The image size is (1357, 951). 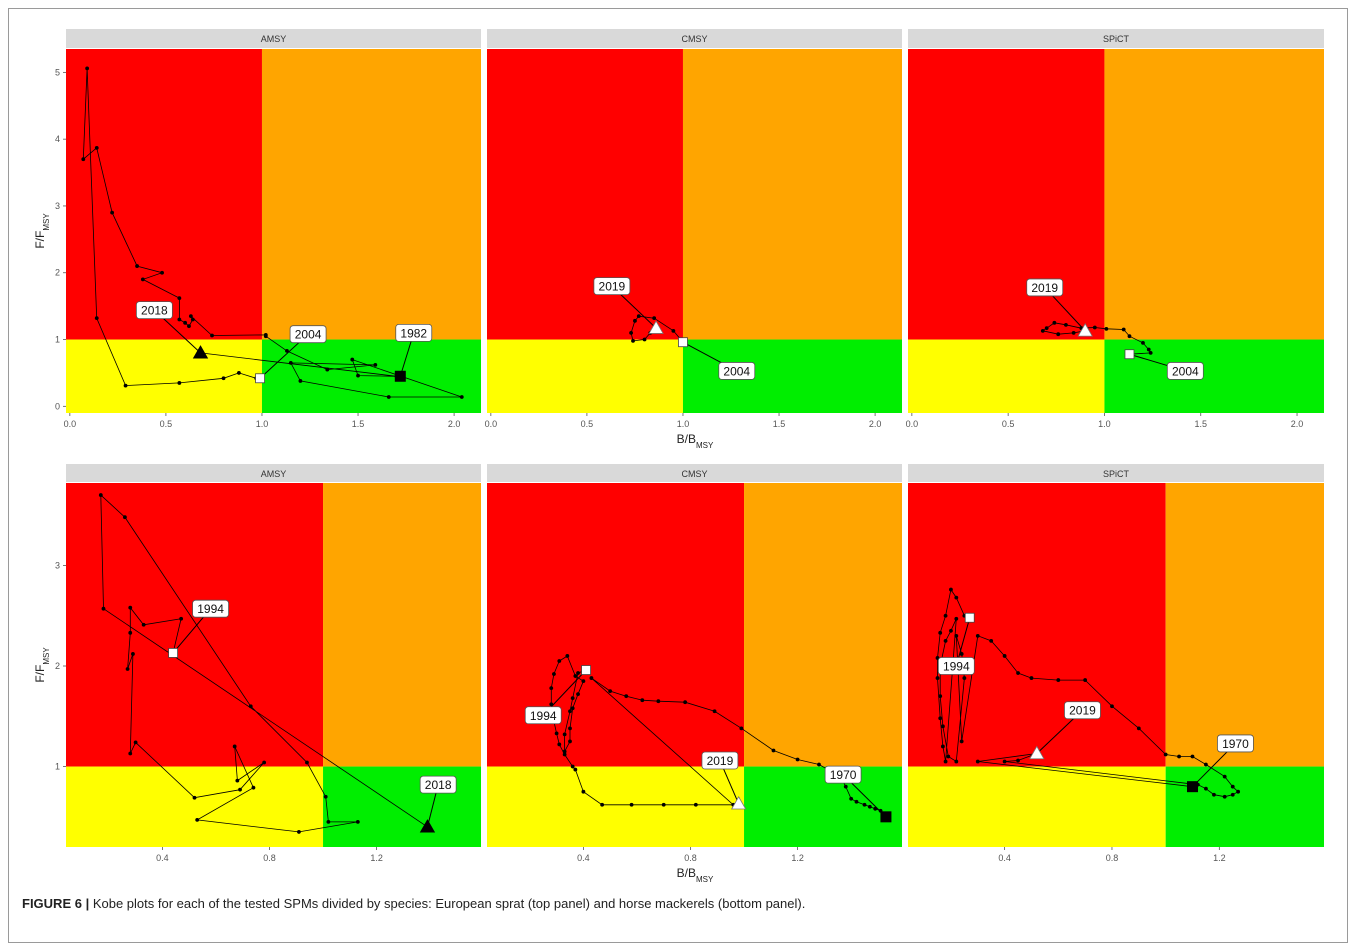 I want to click on kobe-panel-bottom-amsy: AMSY 0.4 0.8 1.2 1 2 3 1994 2018, so click(x=268, y=663).